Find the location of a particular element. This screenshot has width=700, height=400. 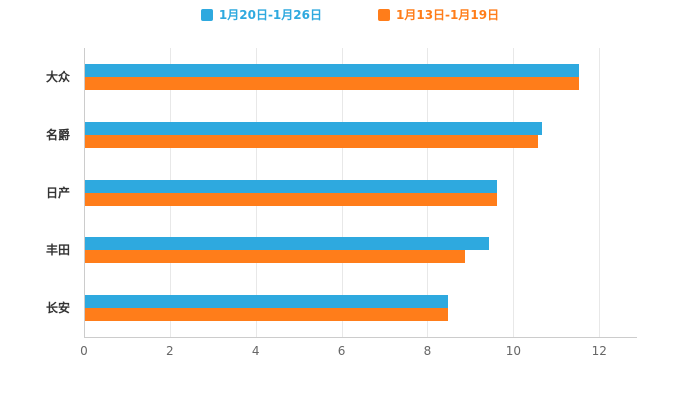

bar-名爵-series-0 is located at coordinates (314, 128).